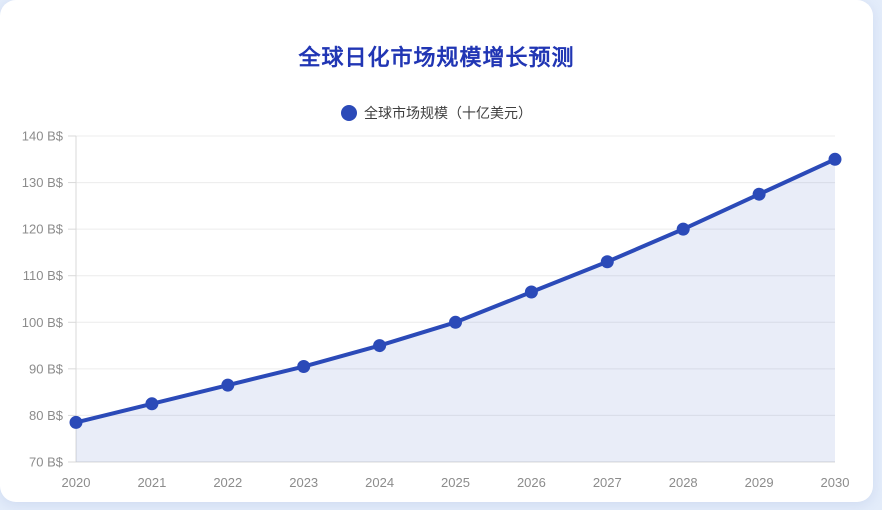 This screenshot has width=882, height=510. What do you see at coordinates (46, 462) in the screenshot?
I see `y-axis-label: 70 B$` at bounding box center [46, 462].